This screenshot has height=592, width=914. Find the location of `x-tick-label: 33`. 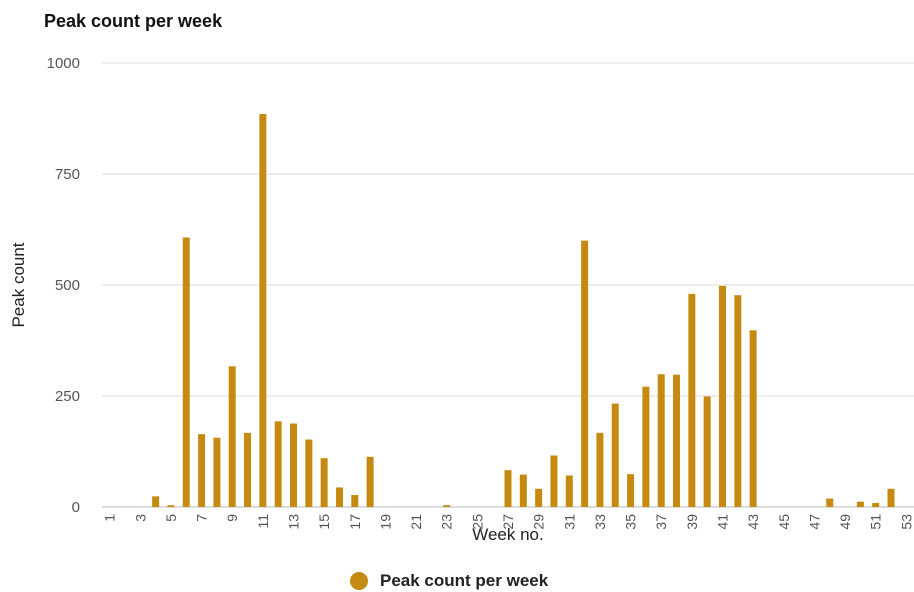

x-tick-label: 33 is located at coordinates (600, 522).